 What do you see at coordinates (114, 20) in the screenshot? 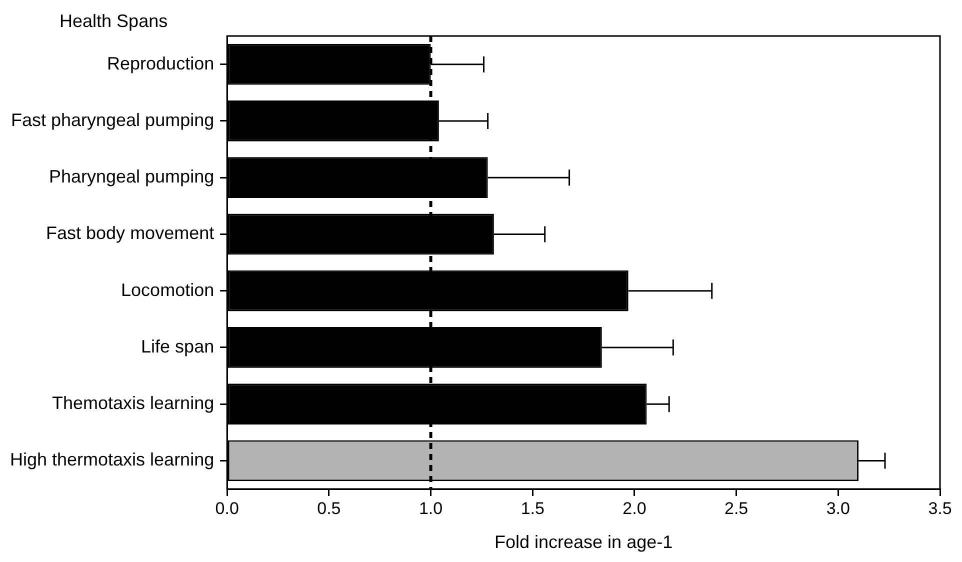
I see `chart-title: Health Spans` at bounding box center [114, 20].